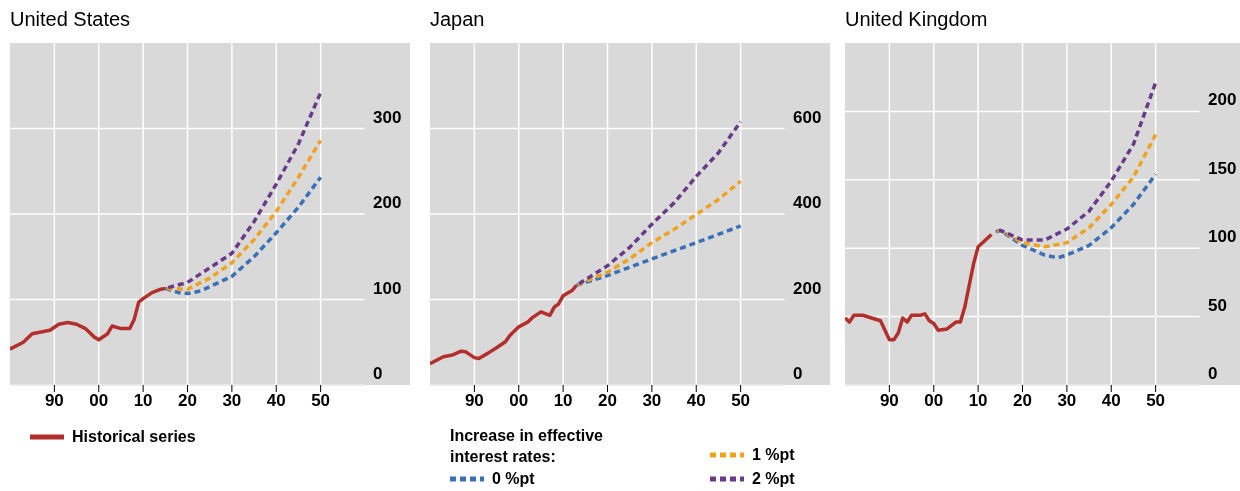 Image resolution: width=1240 pixels, height=491 pixels. What do you see at coordinates (457, 19) in the screenshot?
I see `chart-title: Japan` at bounding box center [457, 19].